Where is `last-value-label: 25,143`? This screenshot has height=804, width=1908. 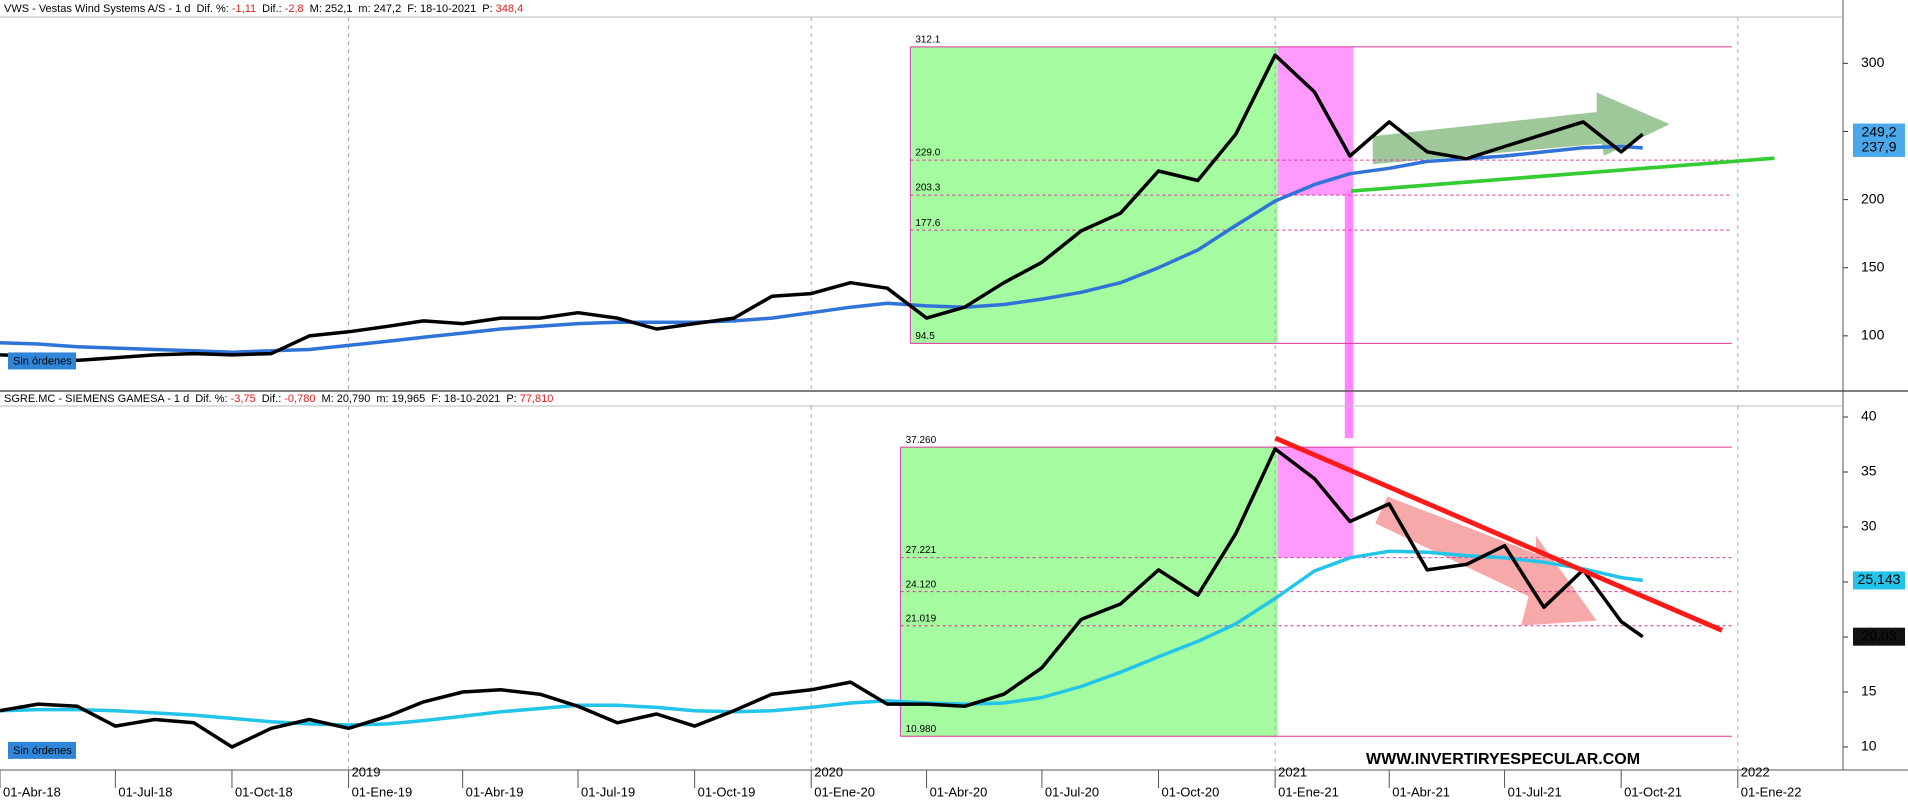 last-value-label: 25,143 is located at coordinates (1879, 579).